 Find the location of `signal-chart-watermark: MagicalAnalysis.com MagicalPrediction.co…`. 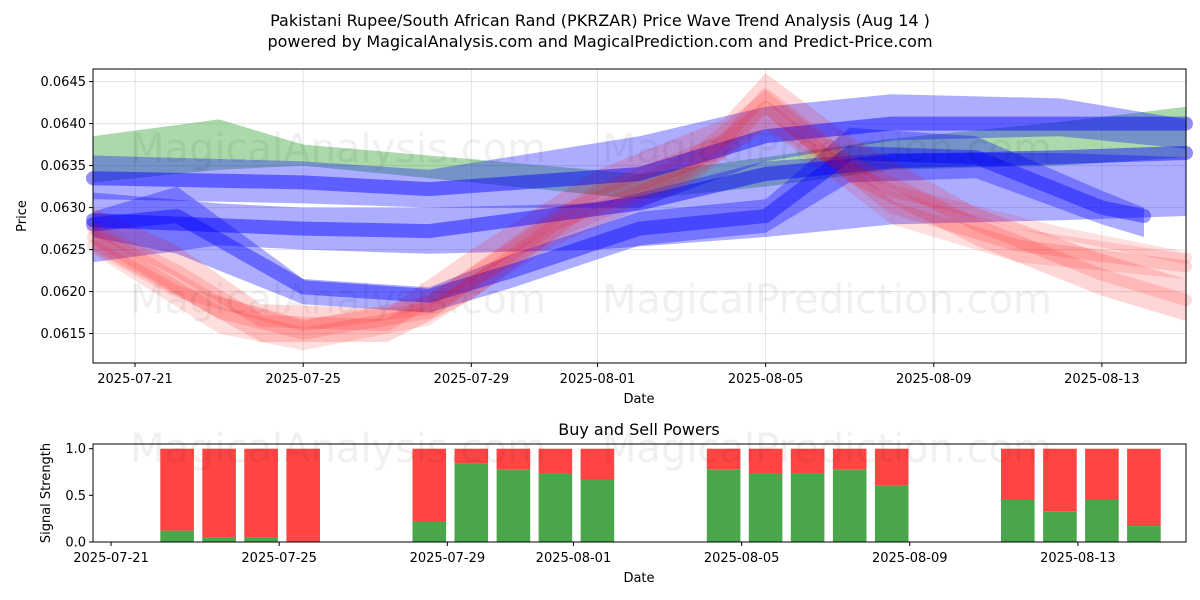

signal-chart-watermark: MagicalAnalysis.com MagicalPrediction.co… is located at coordinates (591, 449).